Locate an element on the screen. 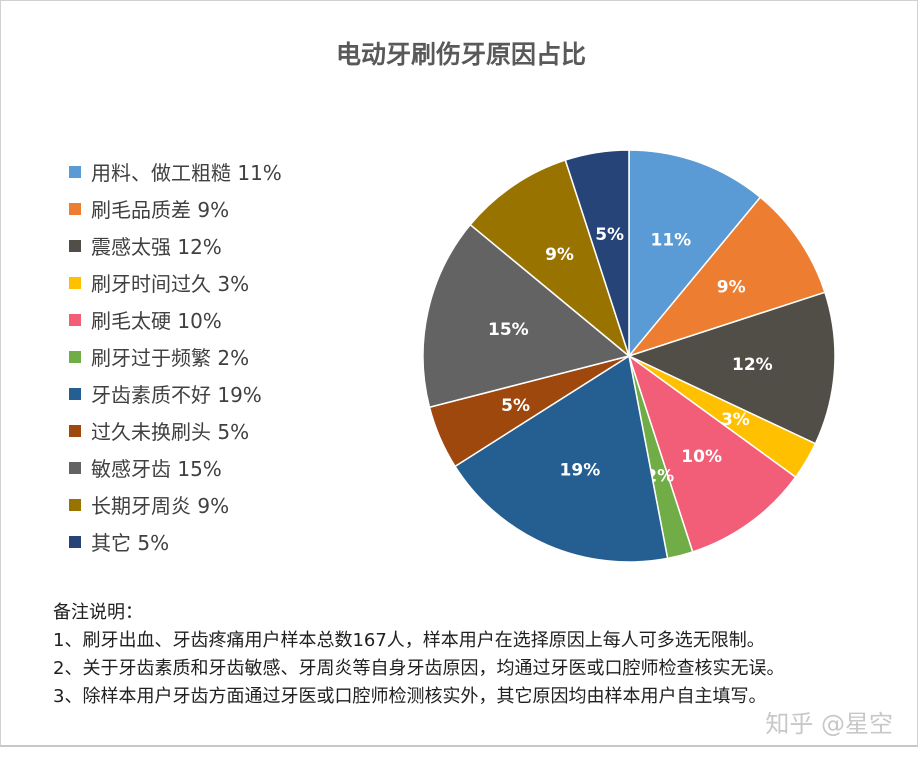  legend-item: 刷毛品质差 9% is located at coordinates (175, 208).